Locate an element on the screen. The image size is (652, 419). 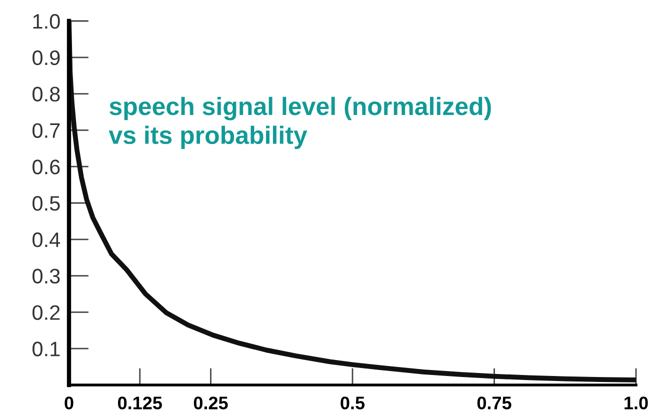
x-tick-label: 0 is located at coordinates (69, 403).